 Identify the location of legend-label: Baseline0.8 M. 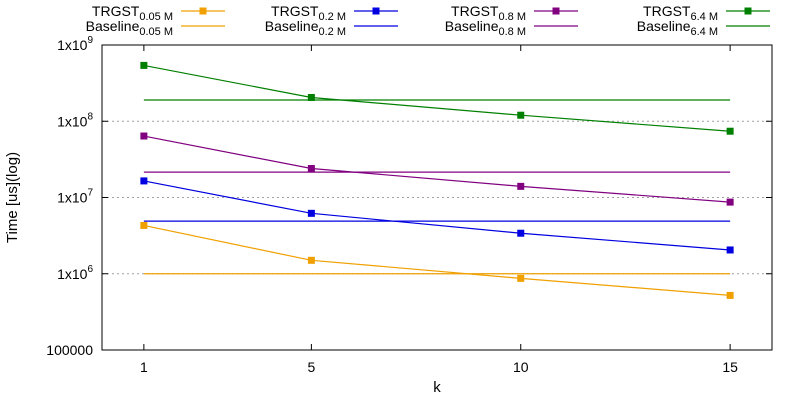
(485, 28).